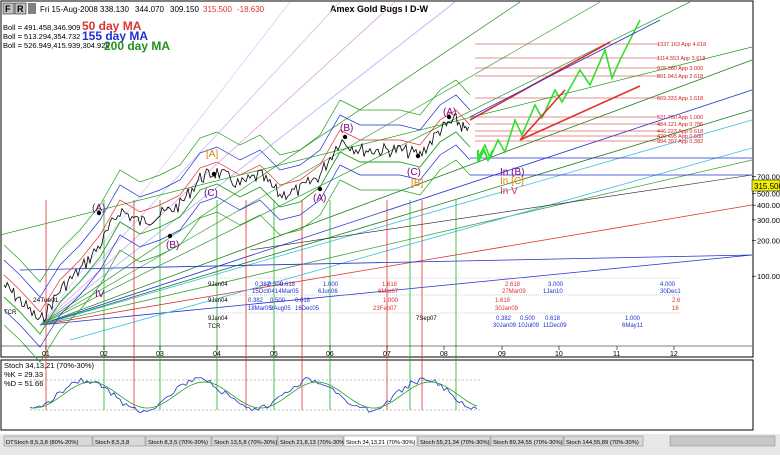  What do you see at coordinates (212, 154) in the screenshot?
I see `wave-label-a-bracket: [A]` at bounding box center [212, 154].